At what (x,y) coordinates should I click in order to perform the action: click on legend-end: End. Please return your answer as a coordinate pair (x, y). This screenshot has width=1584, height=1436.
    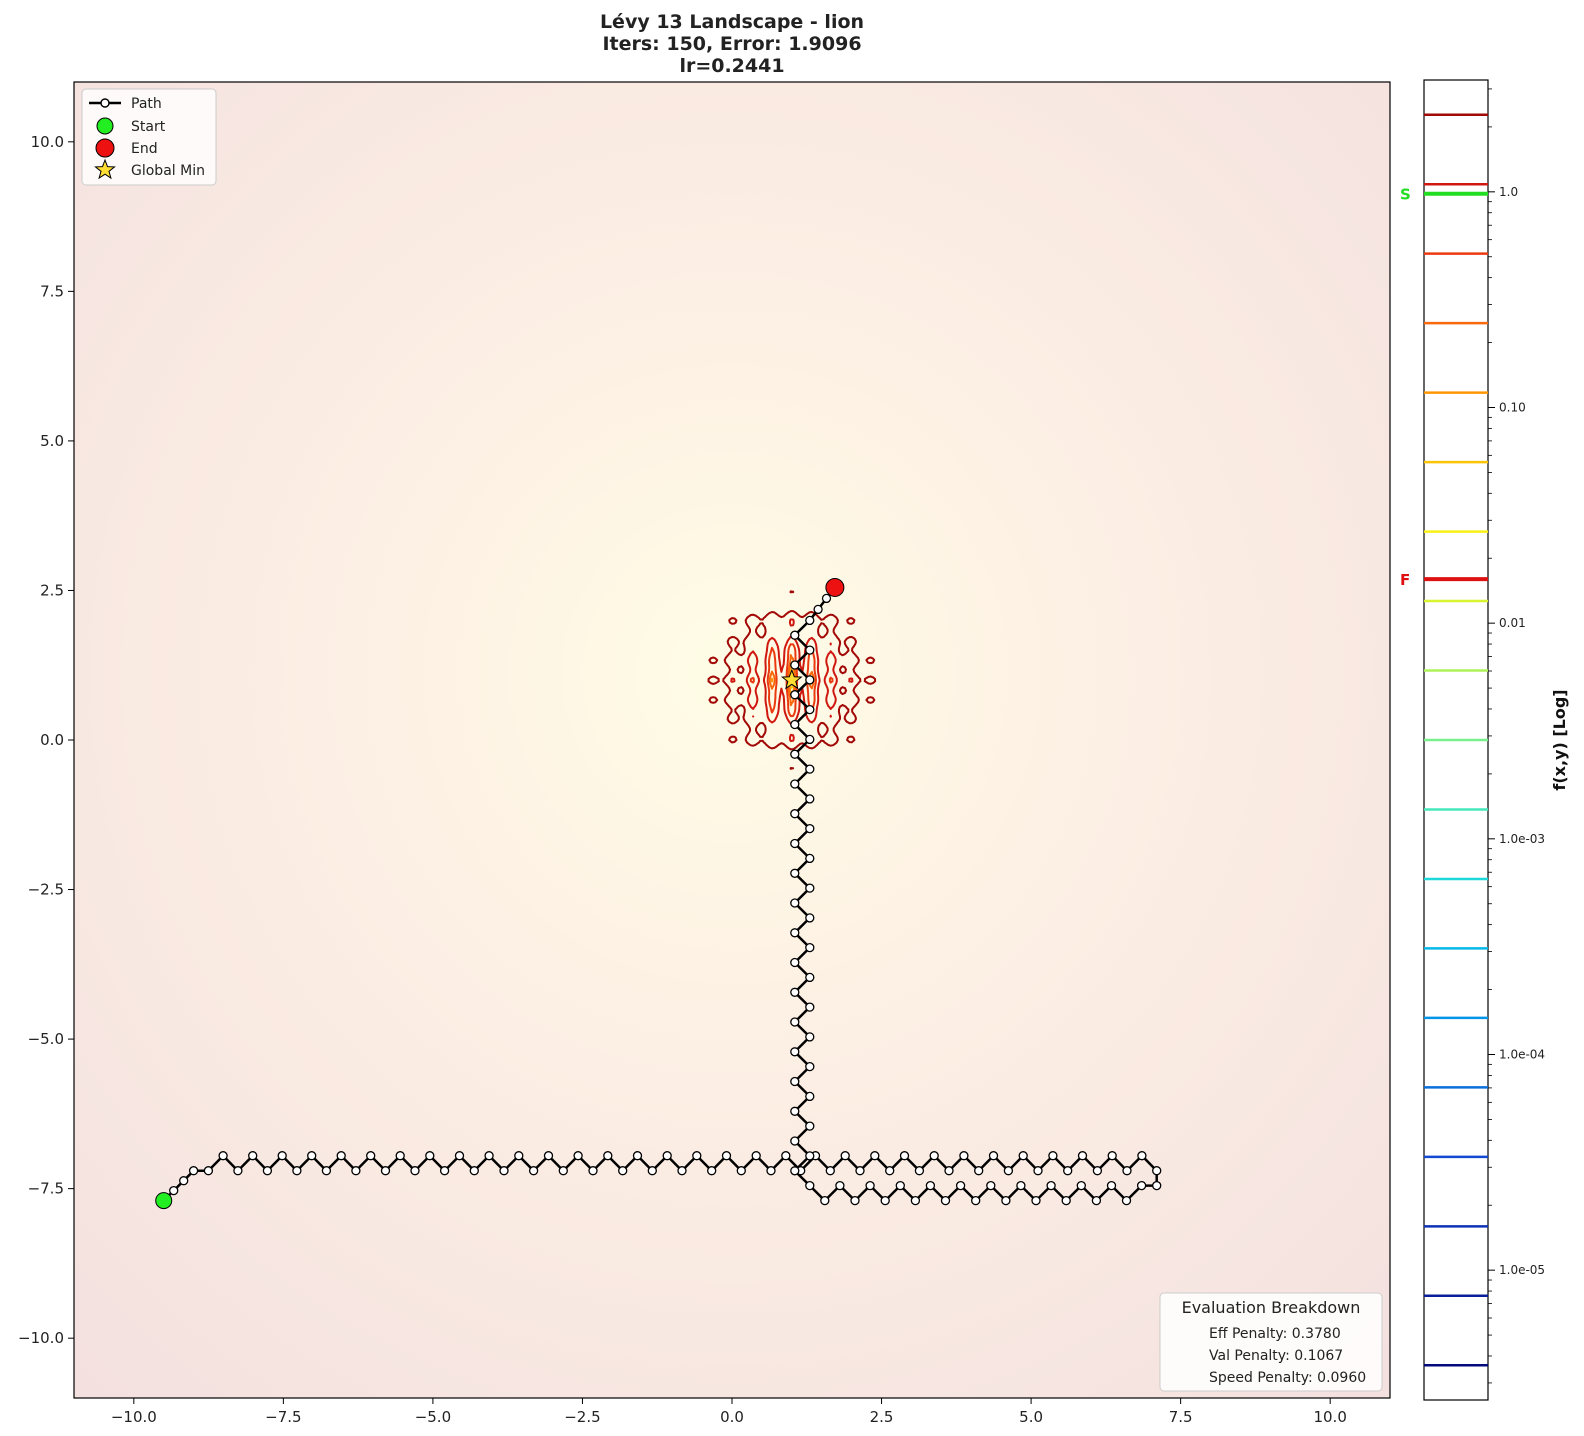
    Looking at the image, I should click on (126, 148).